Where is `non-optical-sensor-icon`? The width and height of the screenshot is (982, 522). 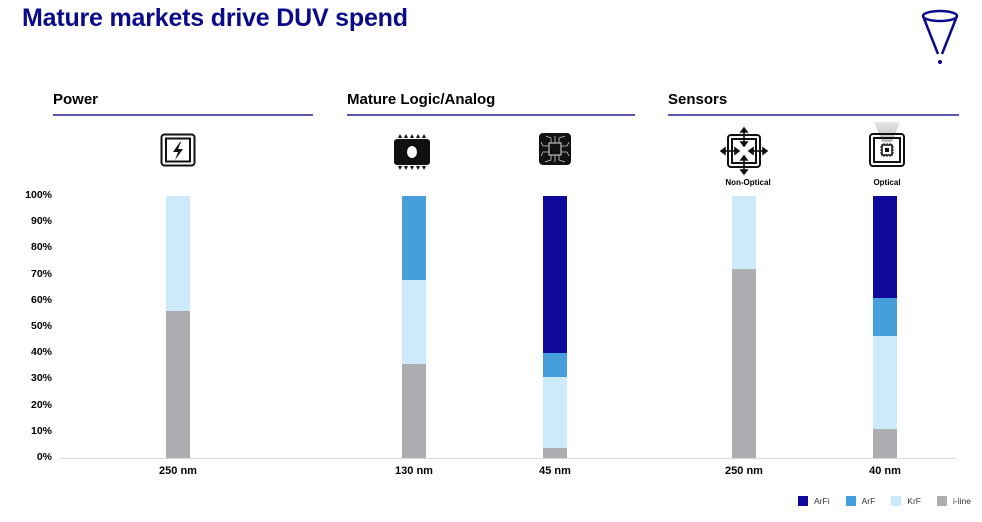 non-optical-sensor-icon is located at coordinates (744, 151).